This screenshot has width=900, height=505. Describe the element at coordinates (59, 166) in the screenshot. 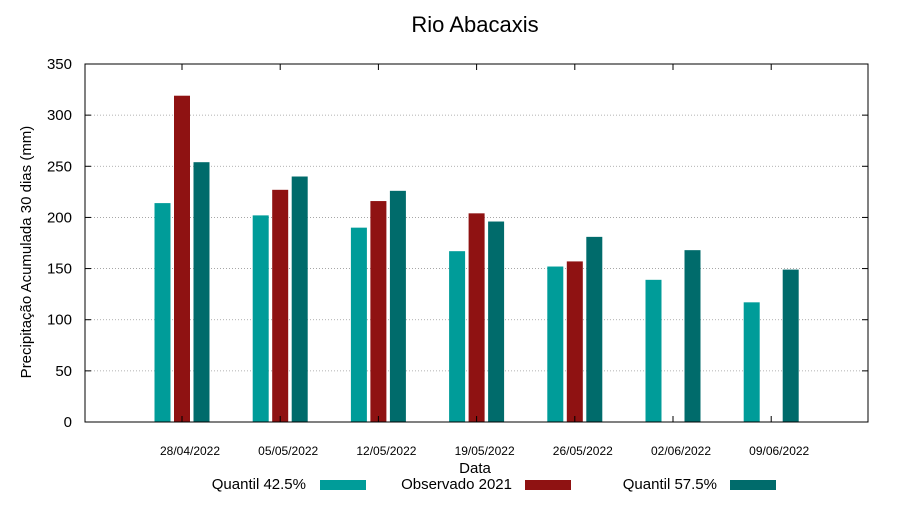

I see `y-tick-label: 250` at that location.